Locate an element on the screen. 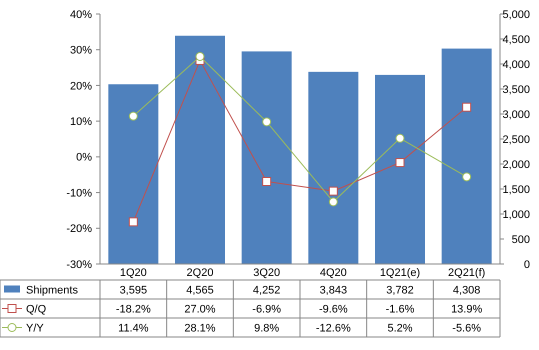 The width and height of the screenshot is (539, 350). data-label: -18.2% is located at coordinates (133, 309).